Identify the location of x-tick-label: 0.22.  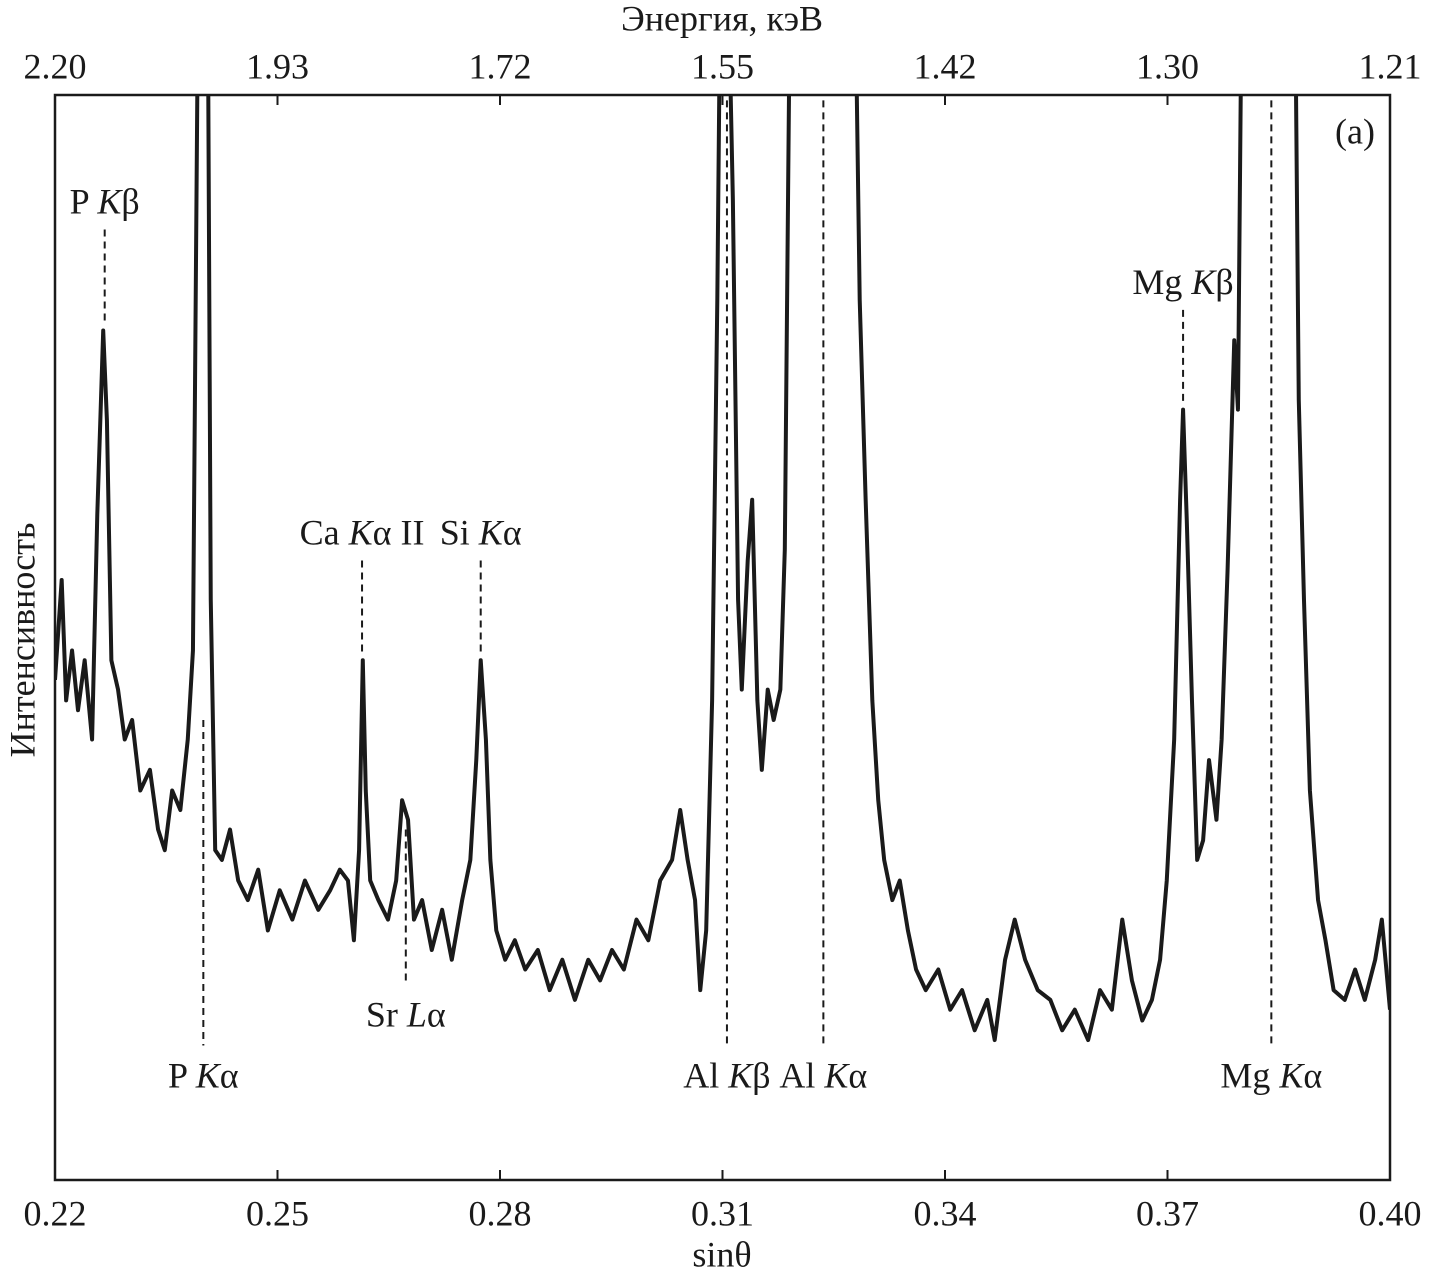
(55, 1213).